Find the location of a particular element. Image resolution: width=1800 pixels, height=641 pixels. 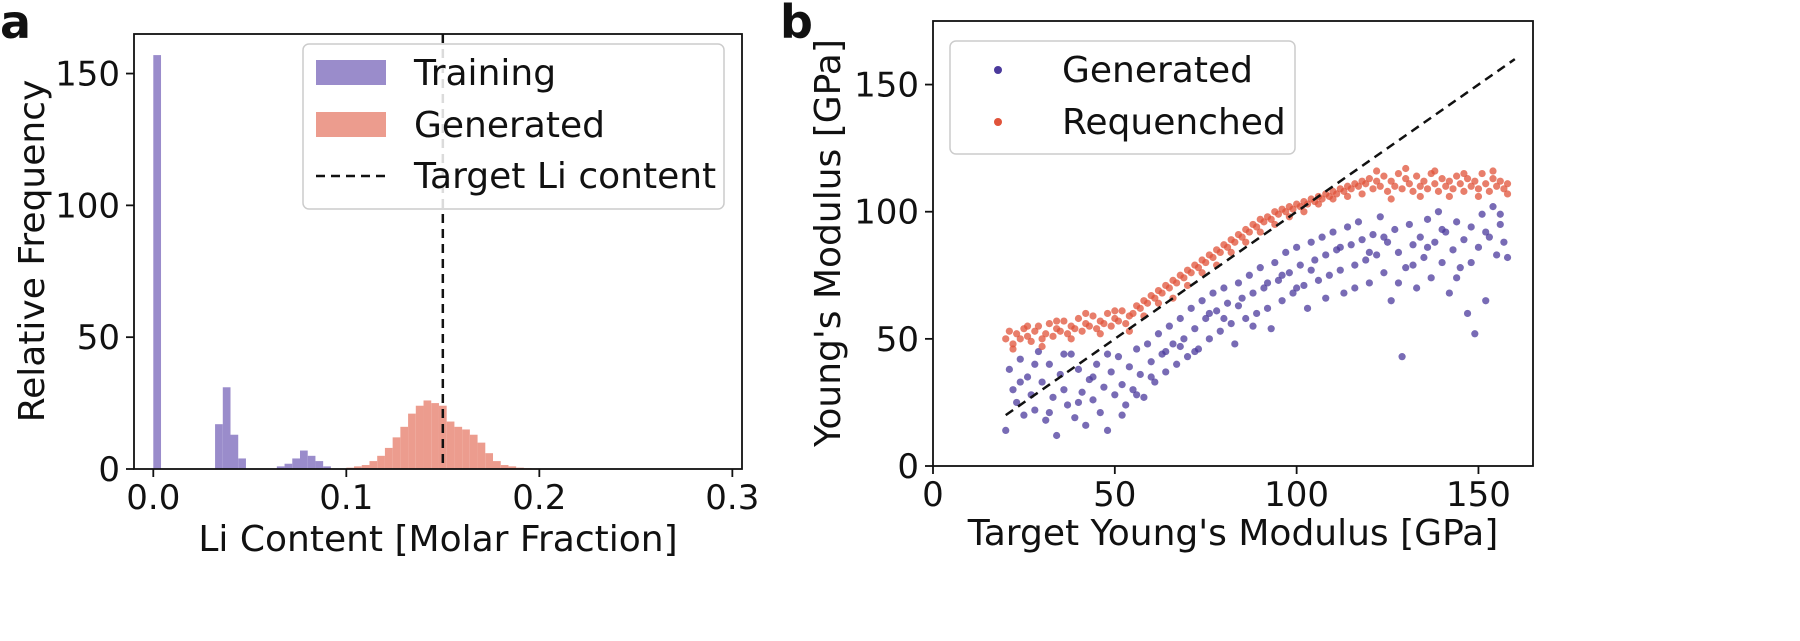

legend-label-generated: Generated is located at coordinates (509, 125).